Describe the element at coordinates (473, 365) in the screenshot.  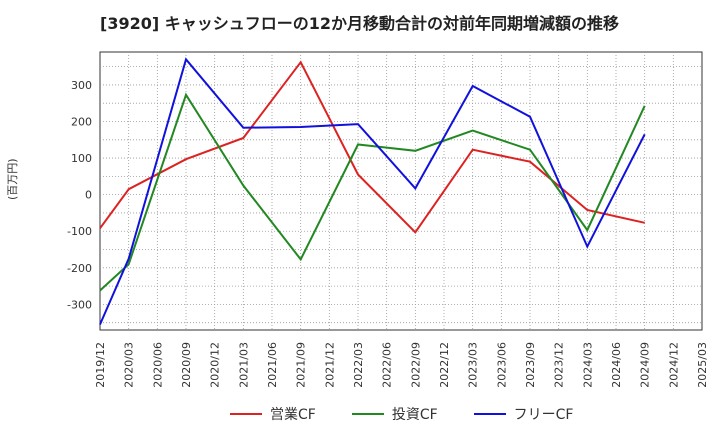
I see `x-tick-label: 2023/03` at that location.